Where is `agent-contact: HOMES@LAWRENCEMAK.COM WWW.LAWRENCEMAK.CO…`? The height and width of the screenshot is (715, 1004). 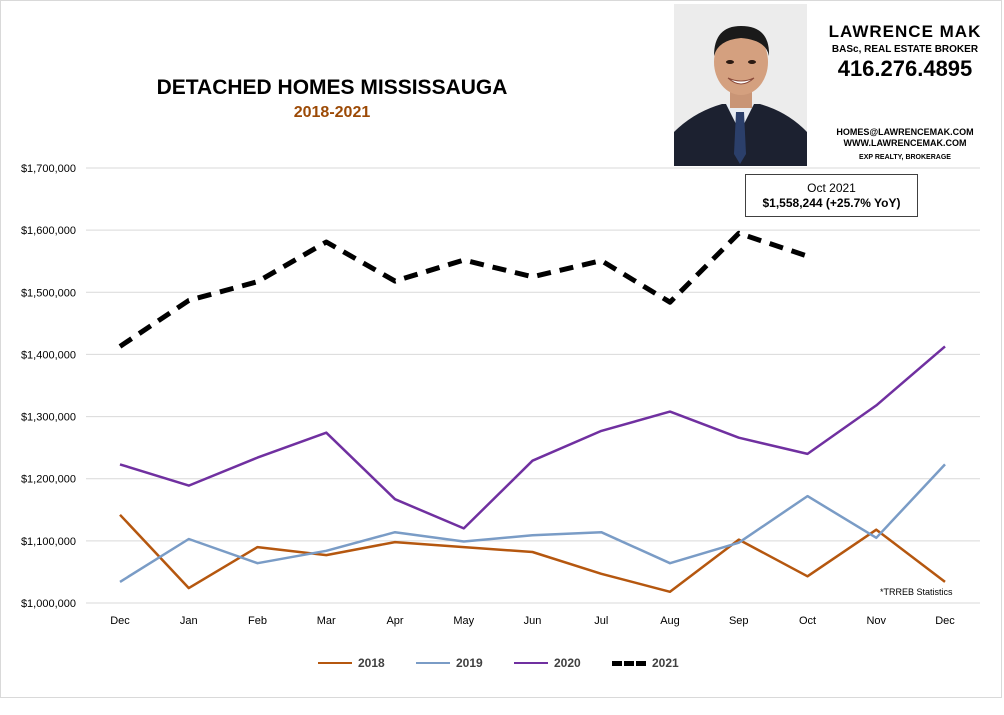 agent-contact: HOMES@LAWRENCEMAK.COM WWW.LAWRENCEMAK.CO… is located at coordinates (905, 145).